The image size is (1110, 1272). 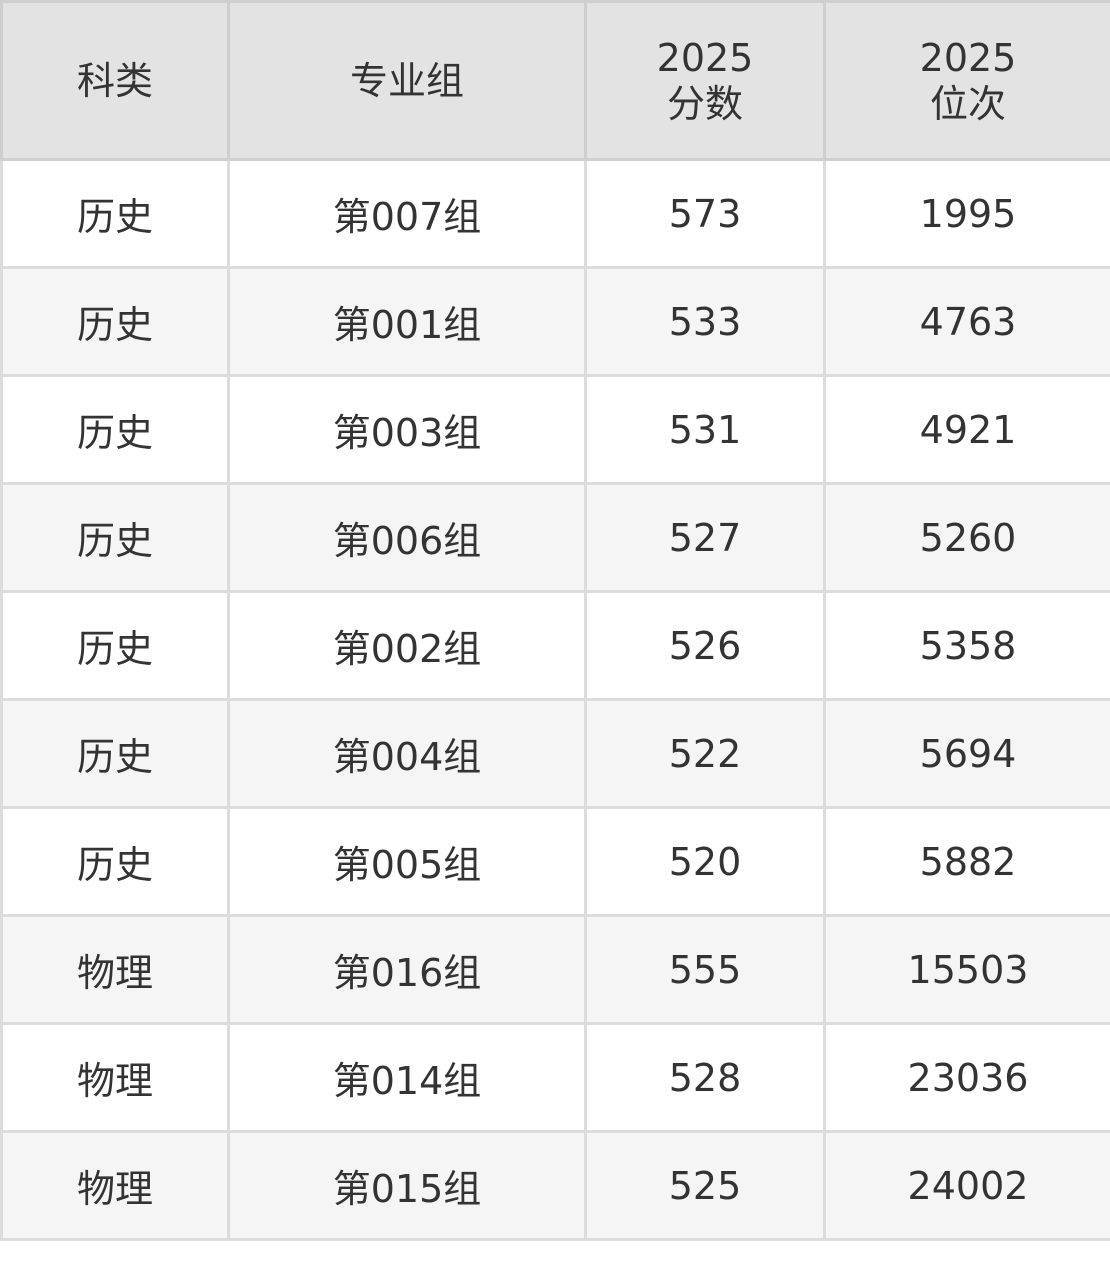 I want to click on cell-rank: 5260, so click(x=966, y=537).